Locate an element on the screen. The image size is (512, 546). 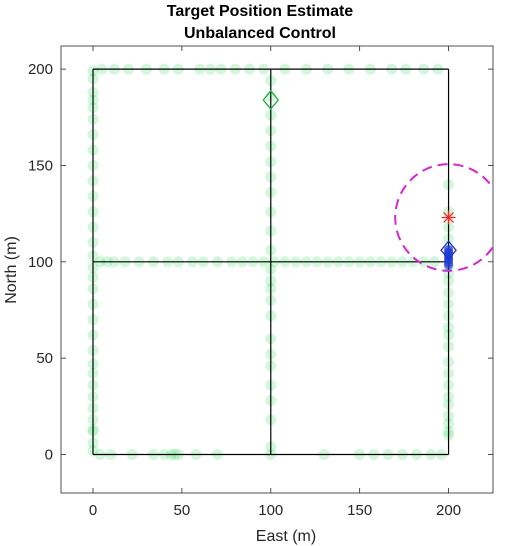
x-tick-label: 0 is located at coordinates (93, 510).